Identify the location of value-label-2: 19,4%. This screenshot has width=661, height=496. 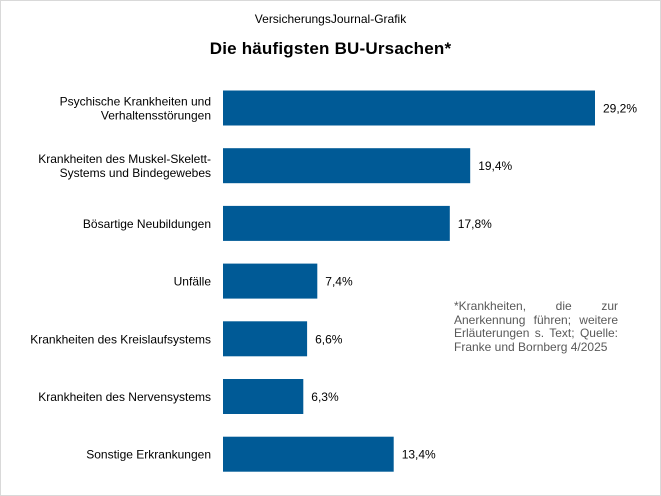
(495, 166).